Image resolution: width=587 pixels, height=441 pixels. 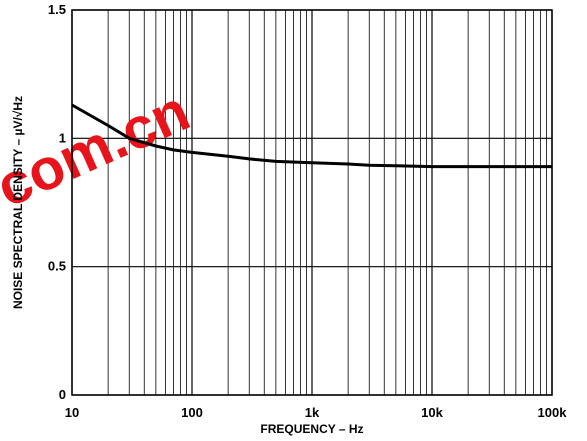 What do you see at coordinates (72, 412) in the screenshot?
I see `x-tick-label: 10` at bounding box center [72, 412].